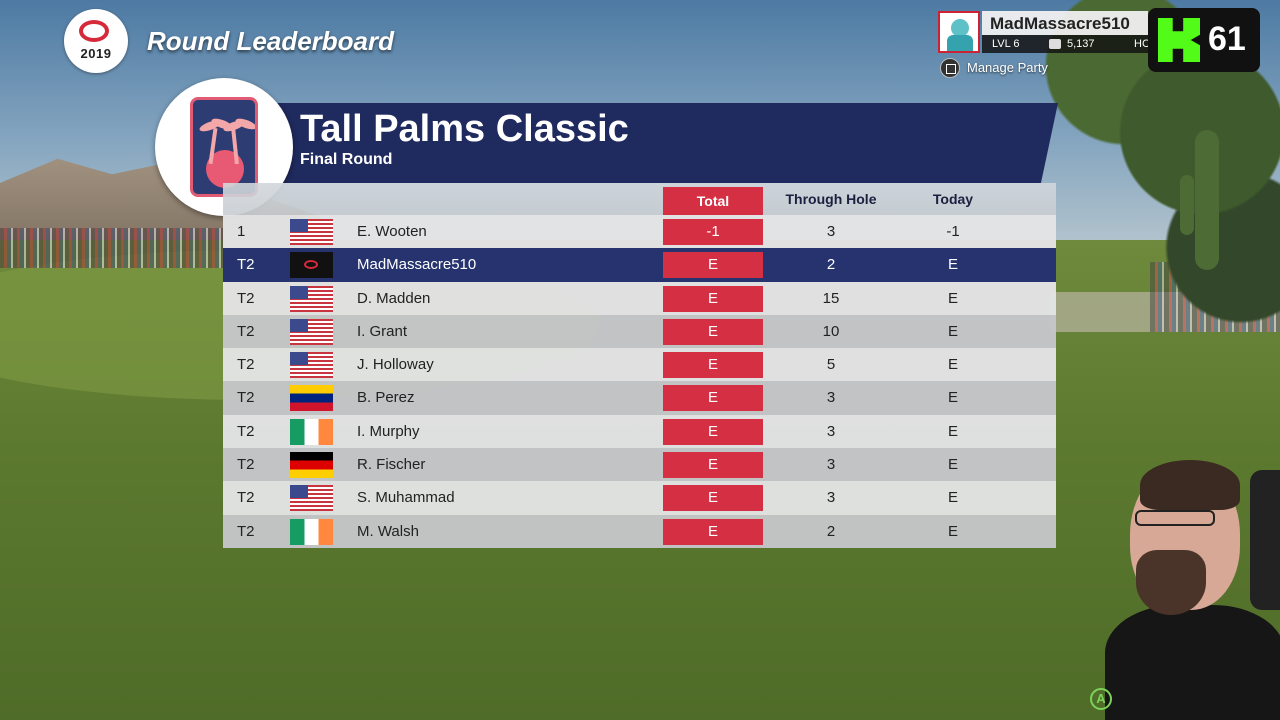  I want to click on row-player-name: J. Holloway, so click(395, 365).